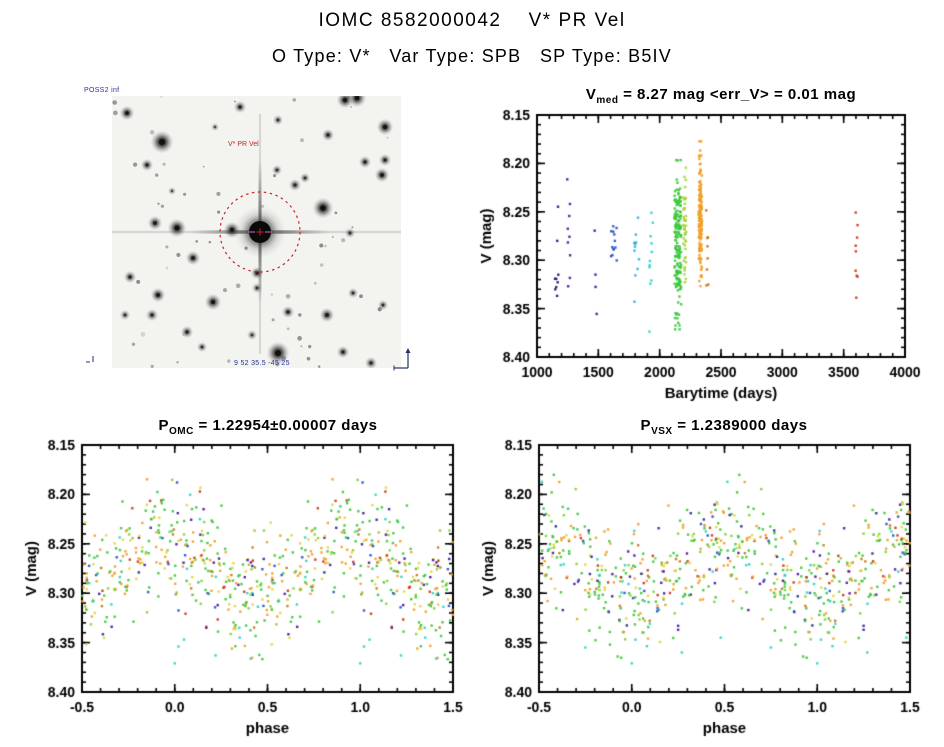 The height and width of the screenshot is (747, 944). Describe the element at coordinates (724, 427) in the screenshot. I see `phase-vsx-plot-title: PVSX = 1.2389000 days` at that location.